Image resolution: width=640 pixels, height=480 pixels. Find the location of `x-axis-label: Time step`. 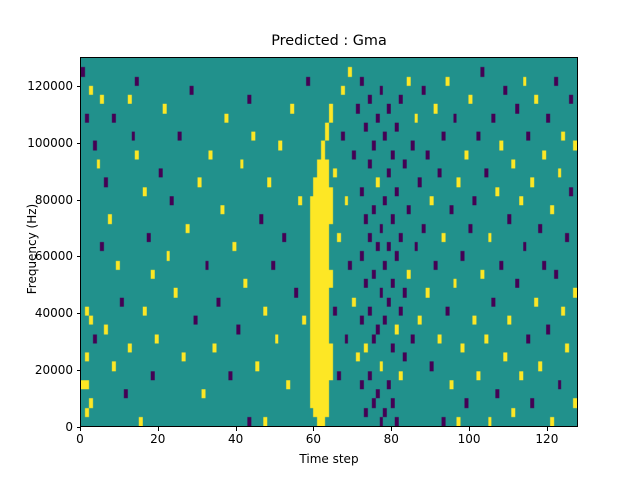

x-axis-label: Time step is located at coordinates (329, 459).